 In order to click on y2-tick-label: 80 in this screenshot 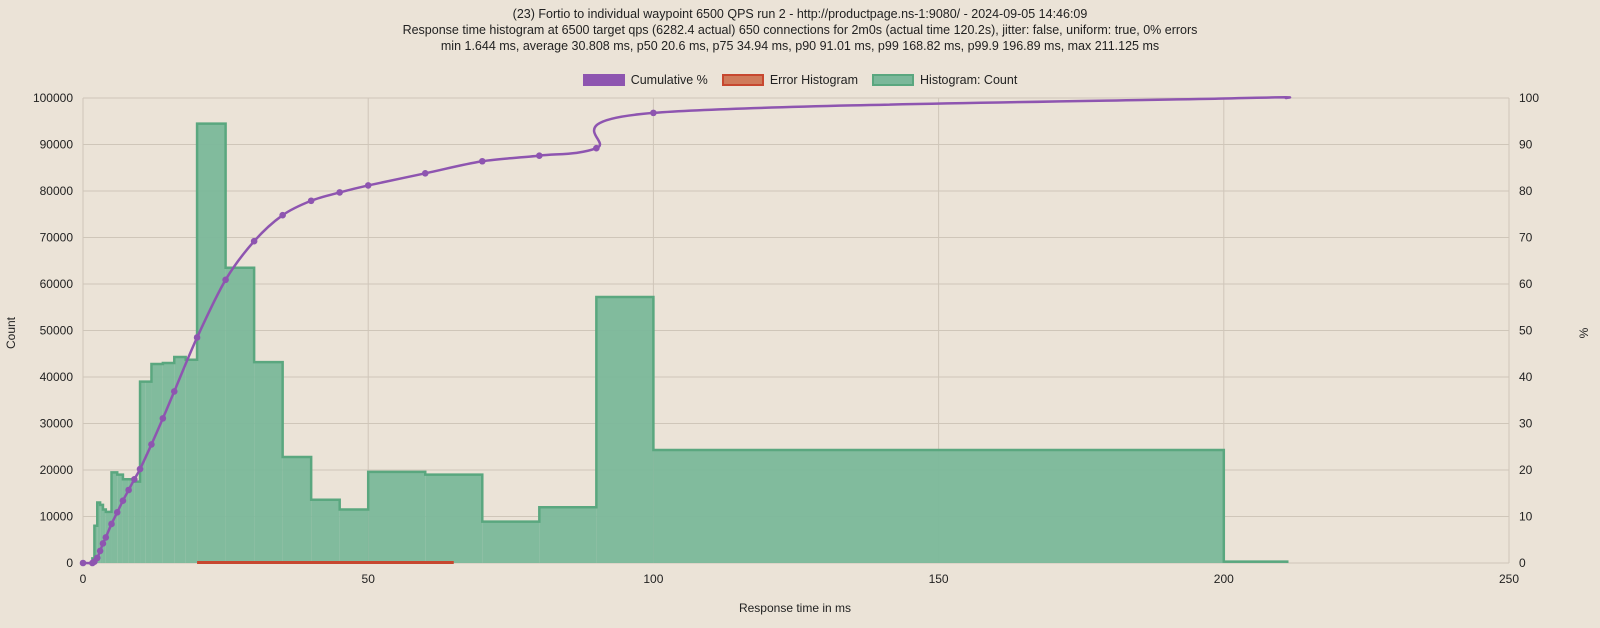, I will do `click(1526, 191)`.